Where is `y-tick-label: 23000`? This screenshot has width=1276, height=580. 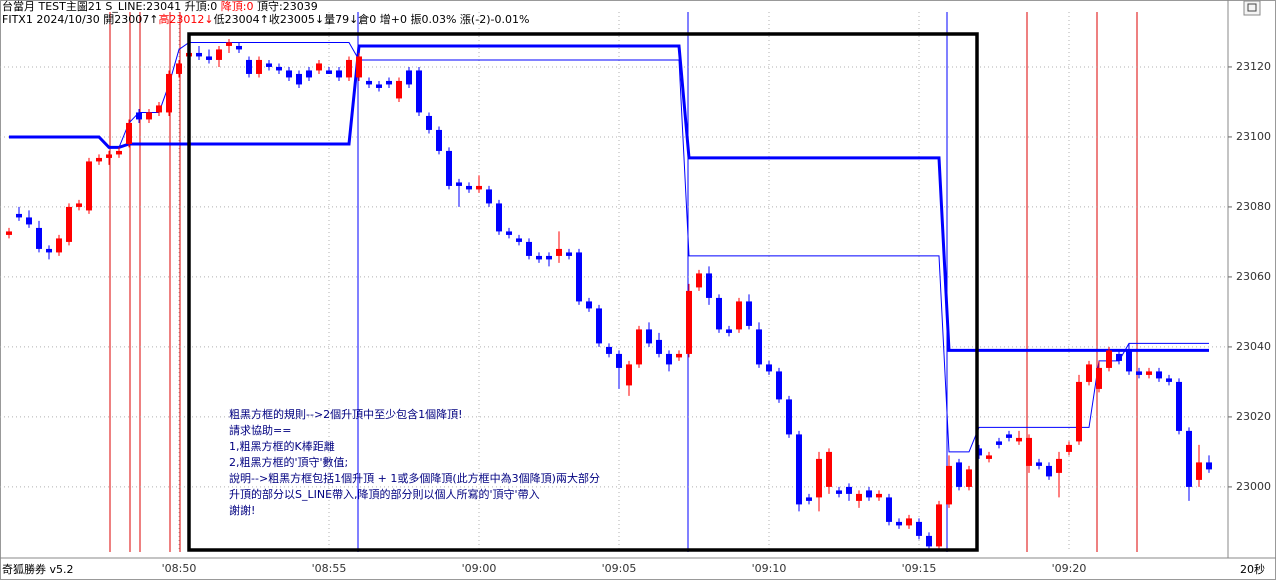 y-tick-label: 23000 is located at coordinates (1253, 486).